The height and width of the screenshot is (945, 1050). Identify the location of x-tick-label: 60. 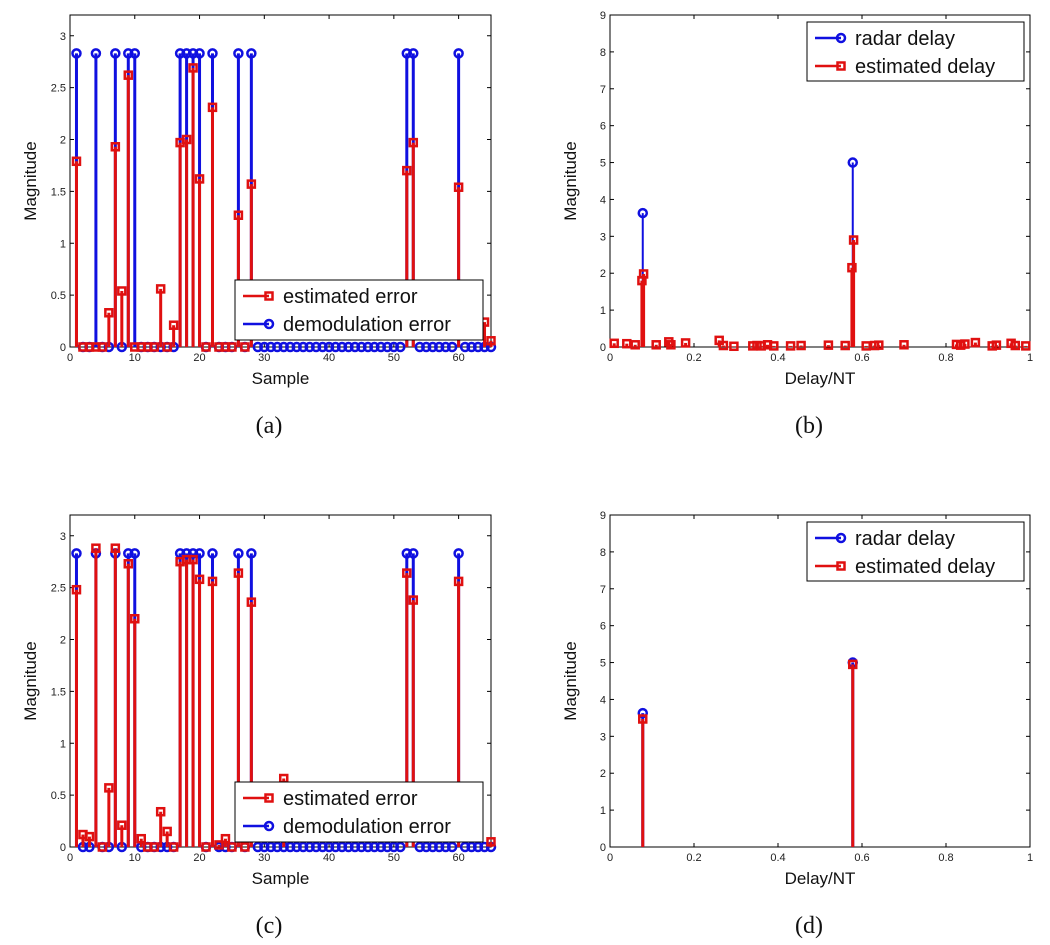
(458, 358).